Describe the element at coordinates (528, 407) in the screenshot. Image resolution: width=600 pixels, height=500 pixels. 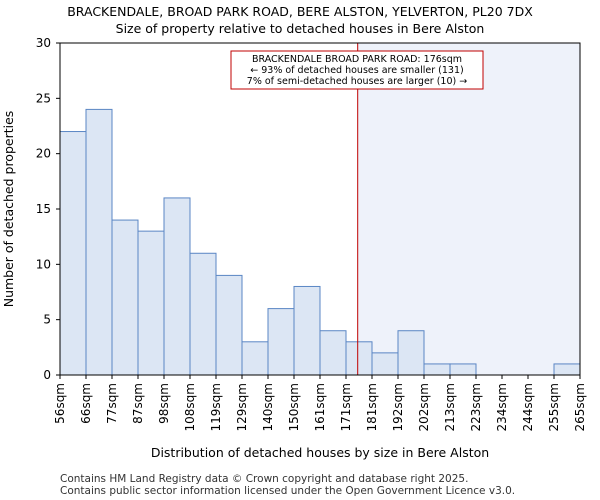
I see `x-tick-label: 244sqm` at that location.